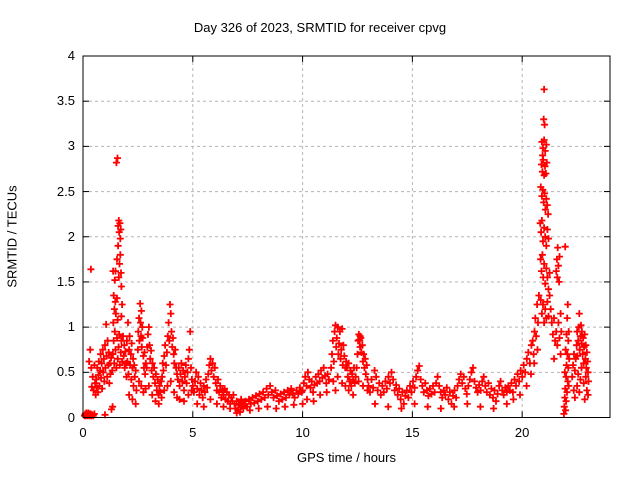 This screenshot has height=480, width=640. Describe the element at coordinates (193, 432) in the screenshot. I see `x-tick-label: 5` at that location.